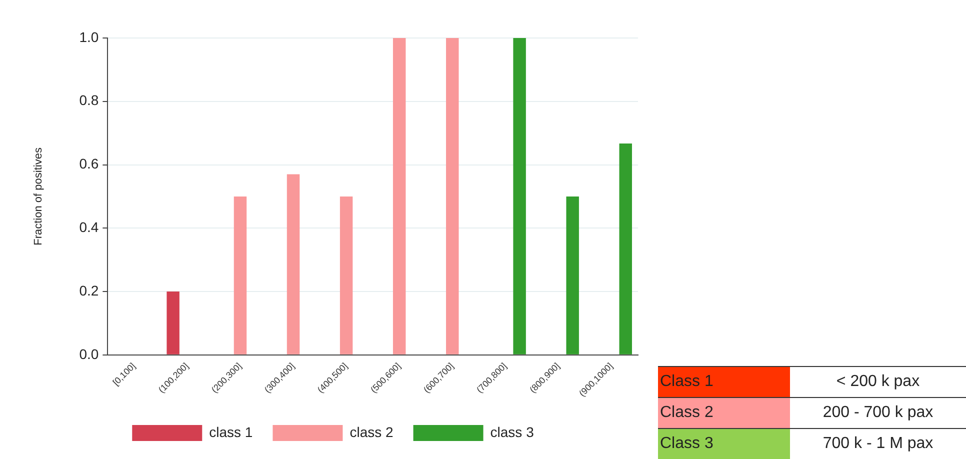  What do you see at coordinates (878, 444) in the screenshot?
I see `text: 700 k - 1 M pax` at bounding box center [878, 444].